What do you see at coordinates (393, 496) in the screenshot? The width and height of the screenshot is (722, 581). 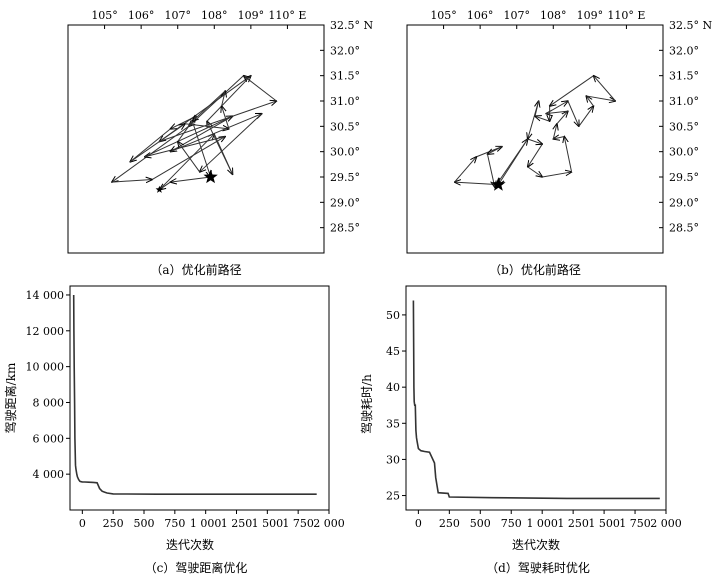 I see `panel-d-y-tick-label: 25` at bounding box center [393, 496].